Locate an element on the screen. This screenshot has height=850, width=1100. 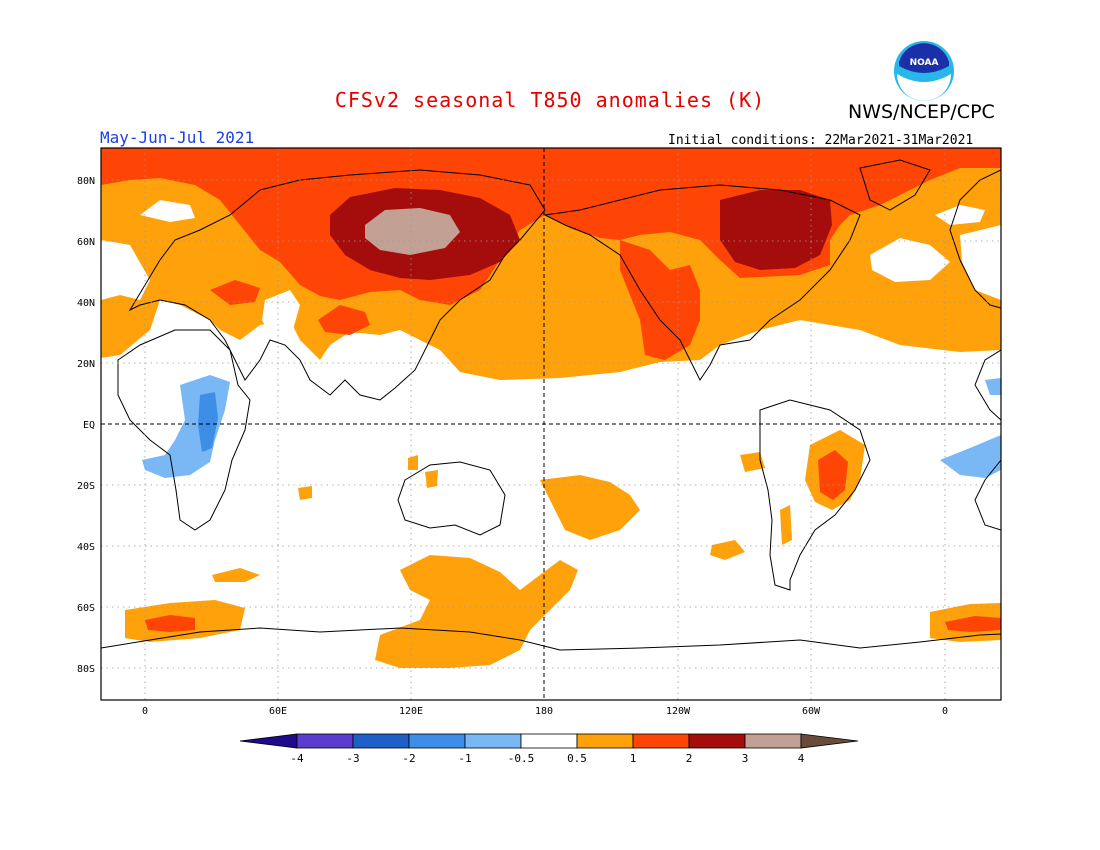
coastline-australia is located at coordinates (451, 498).